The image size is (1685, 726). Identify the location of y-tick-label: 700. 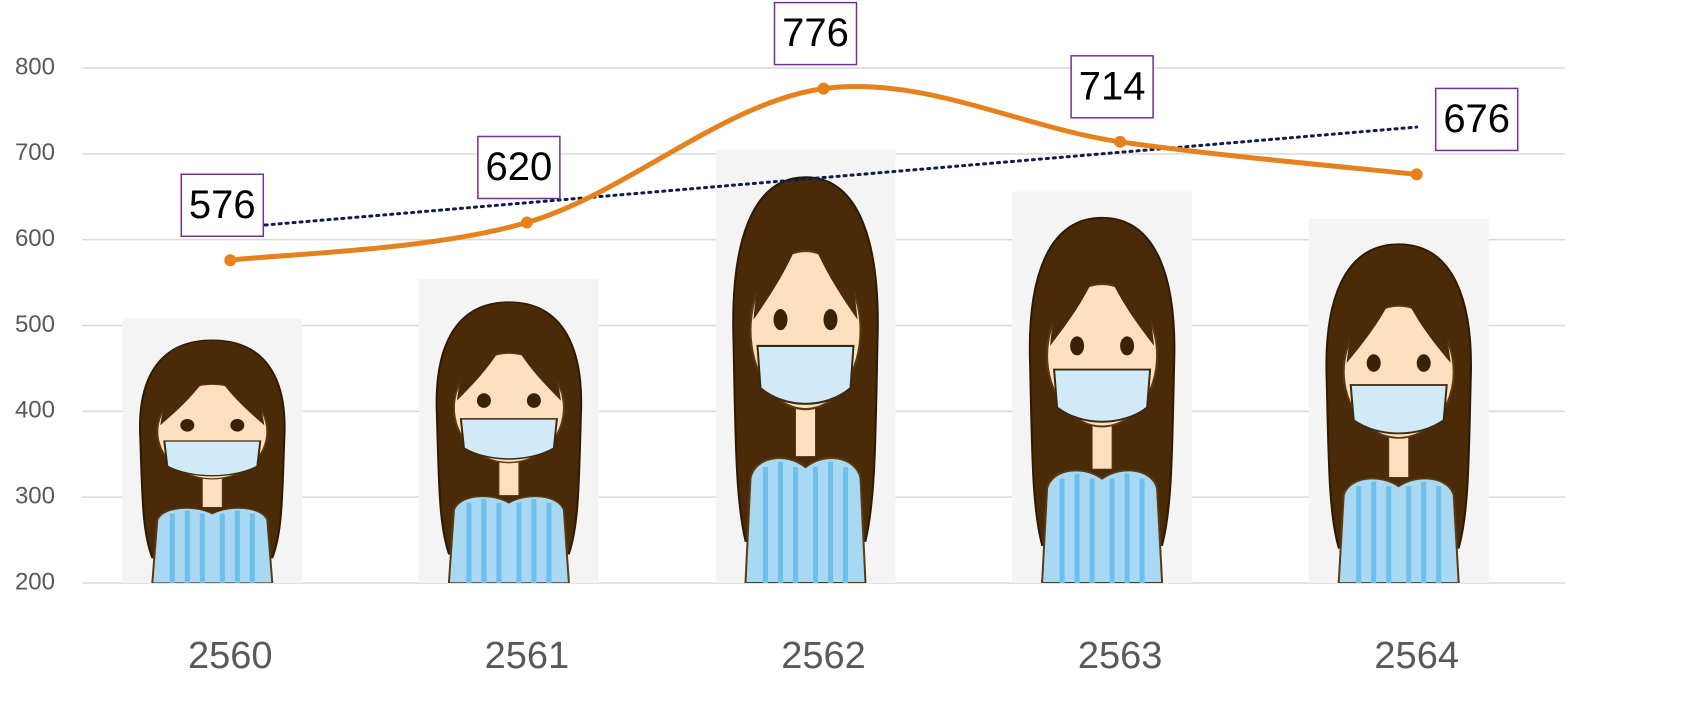
(35, 152).